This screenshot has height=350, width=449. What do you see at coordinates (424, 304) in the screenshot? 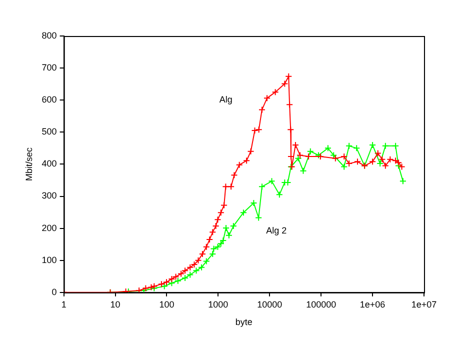
I see `x-tick-label: 1e+07` at bounding box center [424, 304].